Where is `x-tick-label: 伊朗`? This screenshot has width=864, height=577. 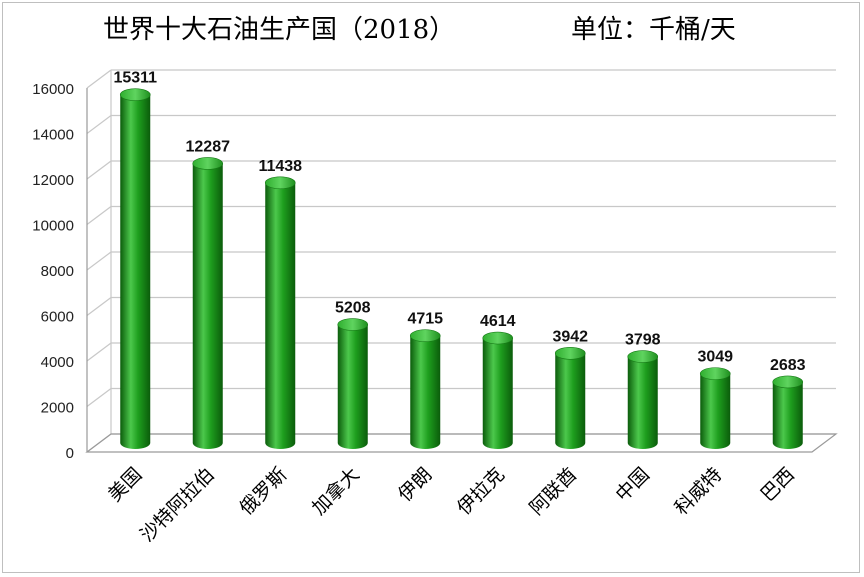 x-tick-label: 伊朗 is located at coordinates (415, 485).